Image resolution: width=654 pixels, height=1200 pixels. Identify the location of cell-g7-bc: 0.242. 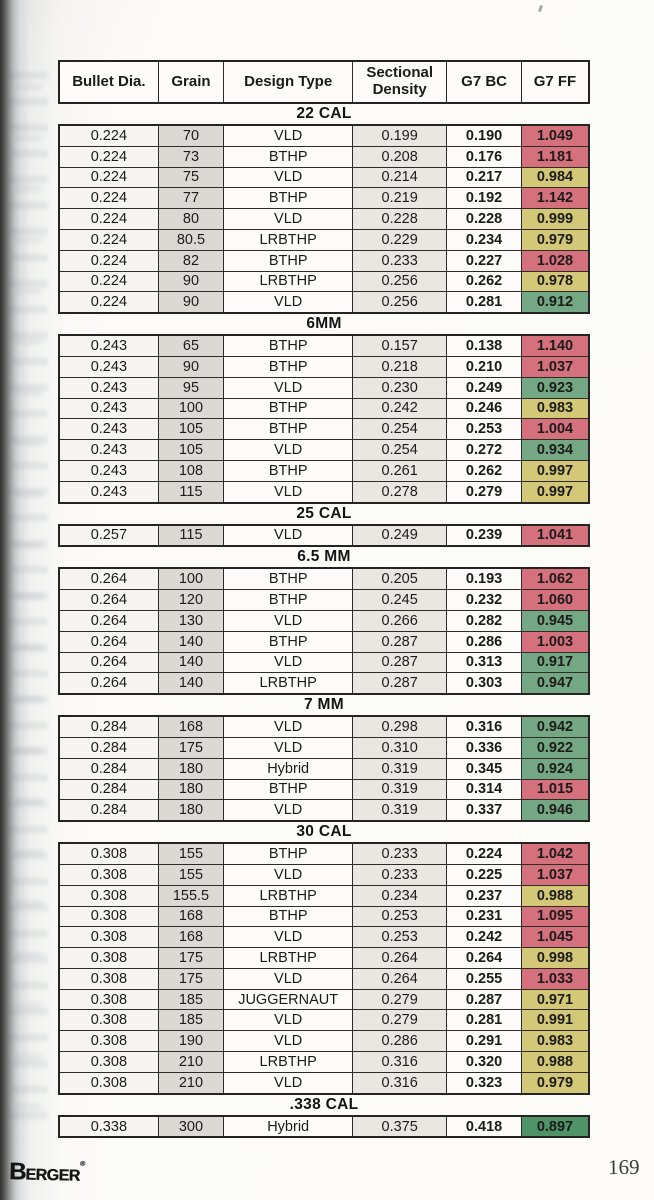
(484, 937).